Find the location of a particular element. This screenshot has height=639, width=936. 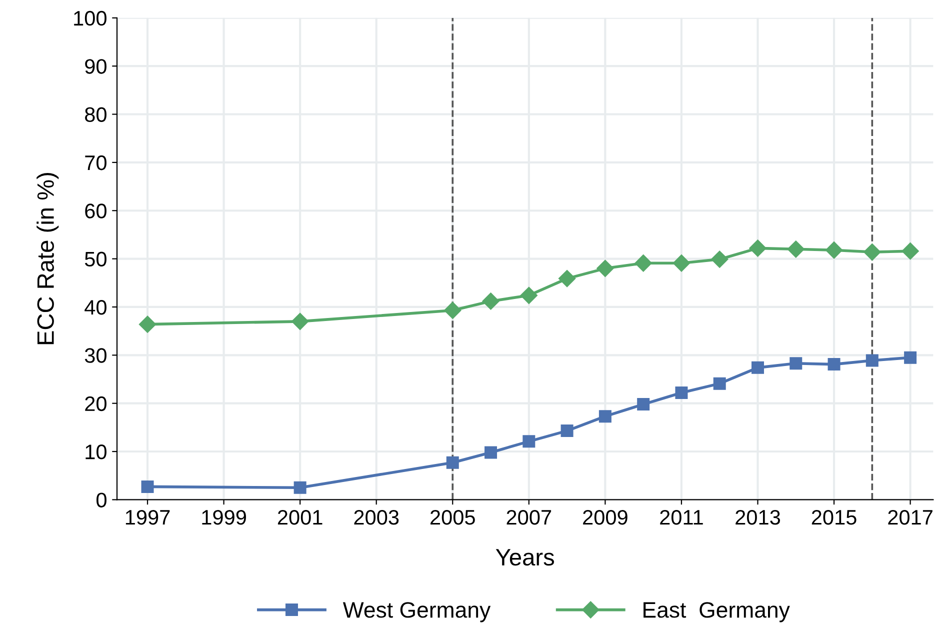

x-tick-label: 1997 is located at coordinates (148, 517).